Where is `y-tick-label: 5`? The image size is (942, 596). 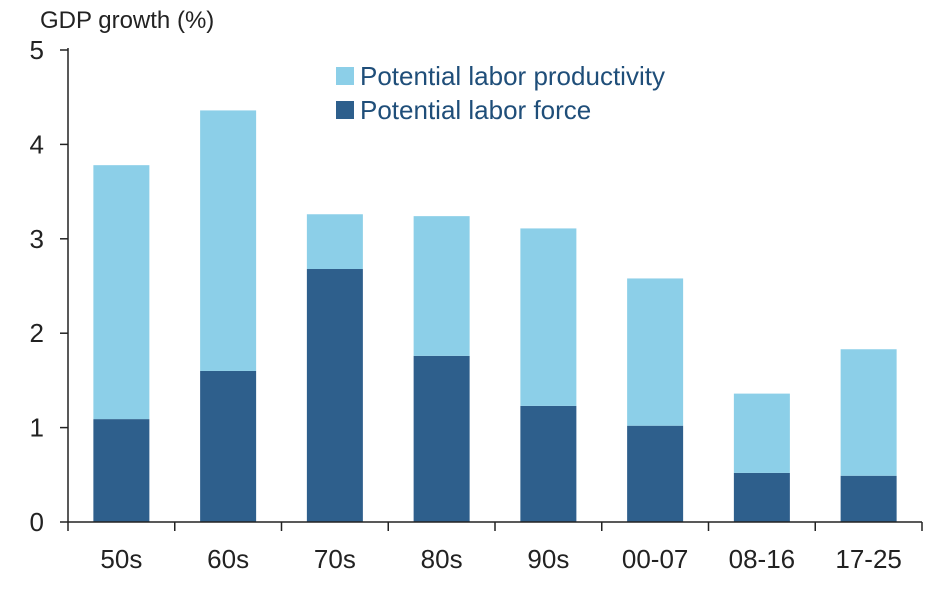 y-tick-label: 5 is located at coordinates (37, 50).